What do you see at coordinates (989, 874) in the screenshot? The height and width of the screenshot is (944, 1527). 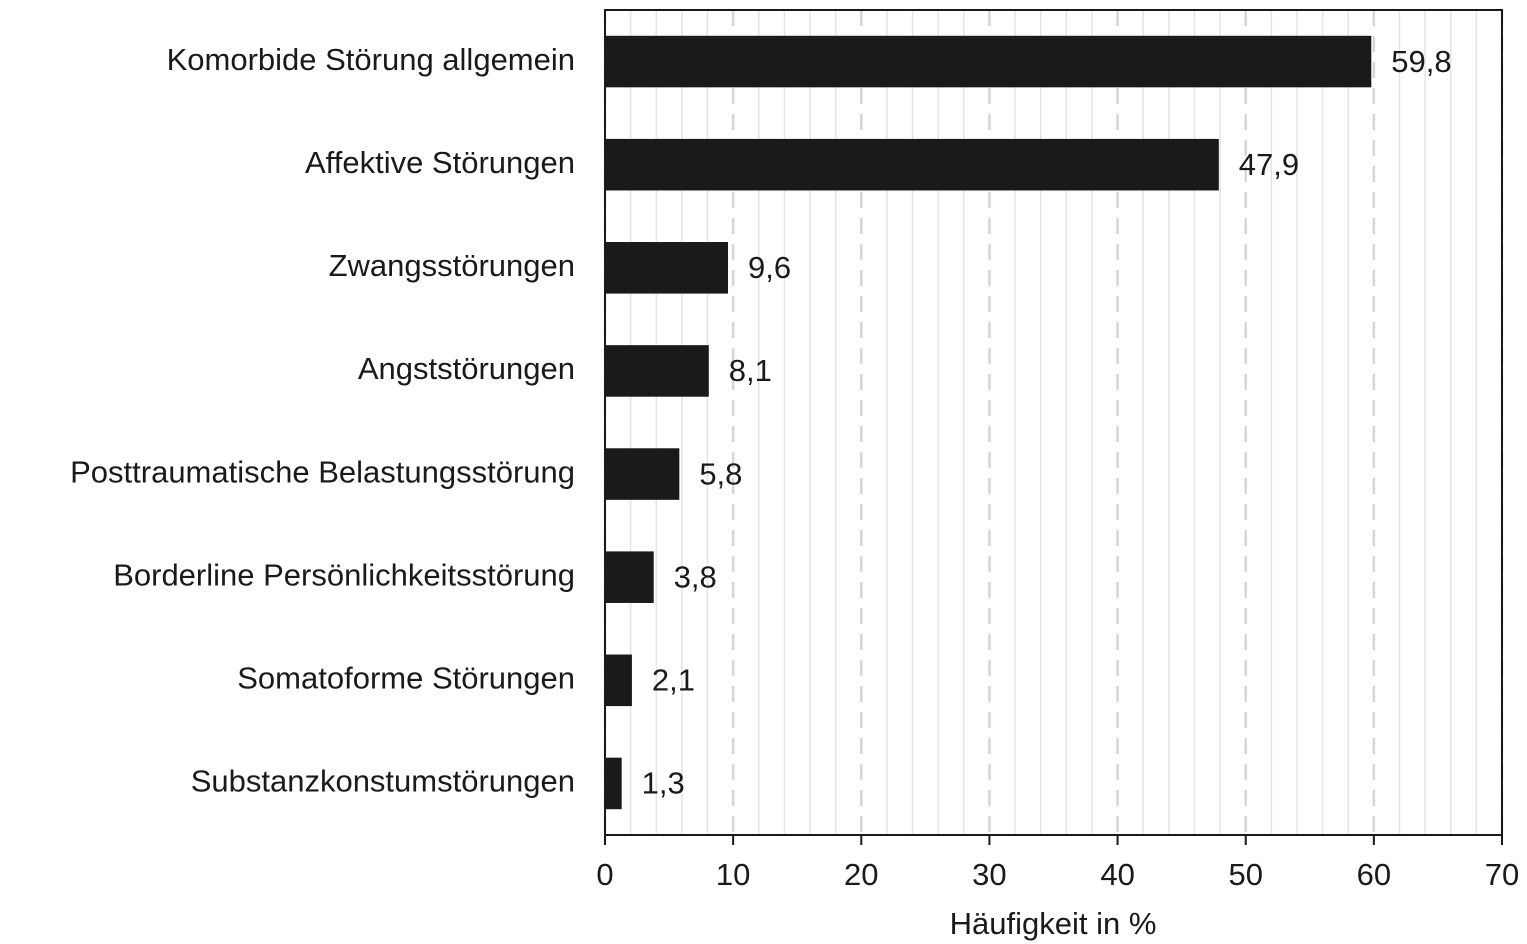 I see `x-tick-label: 30` at bounding box center [989, 874].